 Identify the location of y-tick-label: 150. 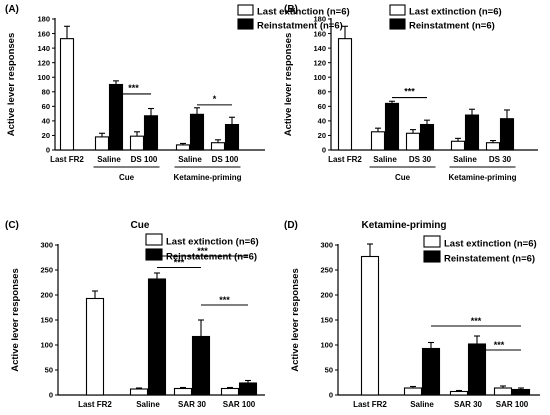
(46, 320).